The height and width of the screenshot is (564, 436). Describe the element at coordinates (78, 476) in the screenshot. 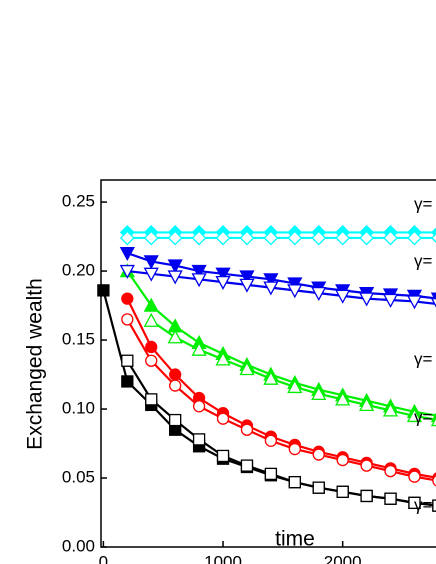

I see `y-tick-label: 0.05` at that location.